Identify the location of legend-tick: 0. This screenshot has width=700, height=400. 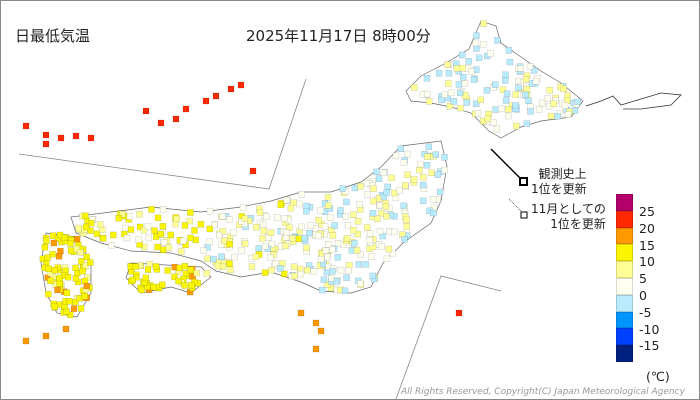
(643, 295).